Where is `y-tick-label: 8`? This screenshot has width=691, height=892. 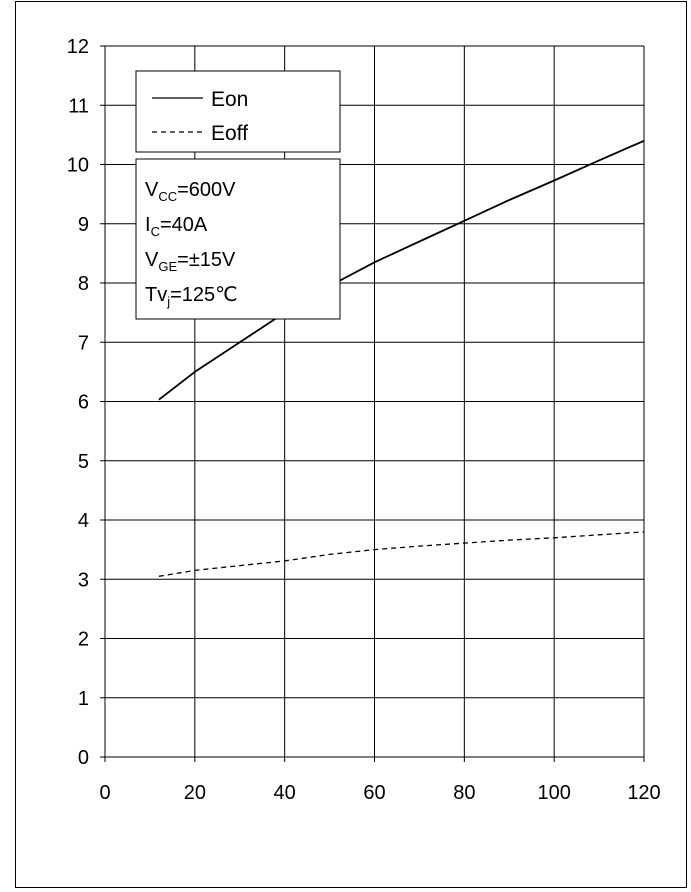 y-tick-label: 8 is located at coordinates (83, 284).